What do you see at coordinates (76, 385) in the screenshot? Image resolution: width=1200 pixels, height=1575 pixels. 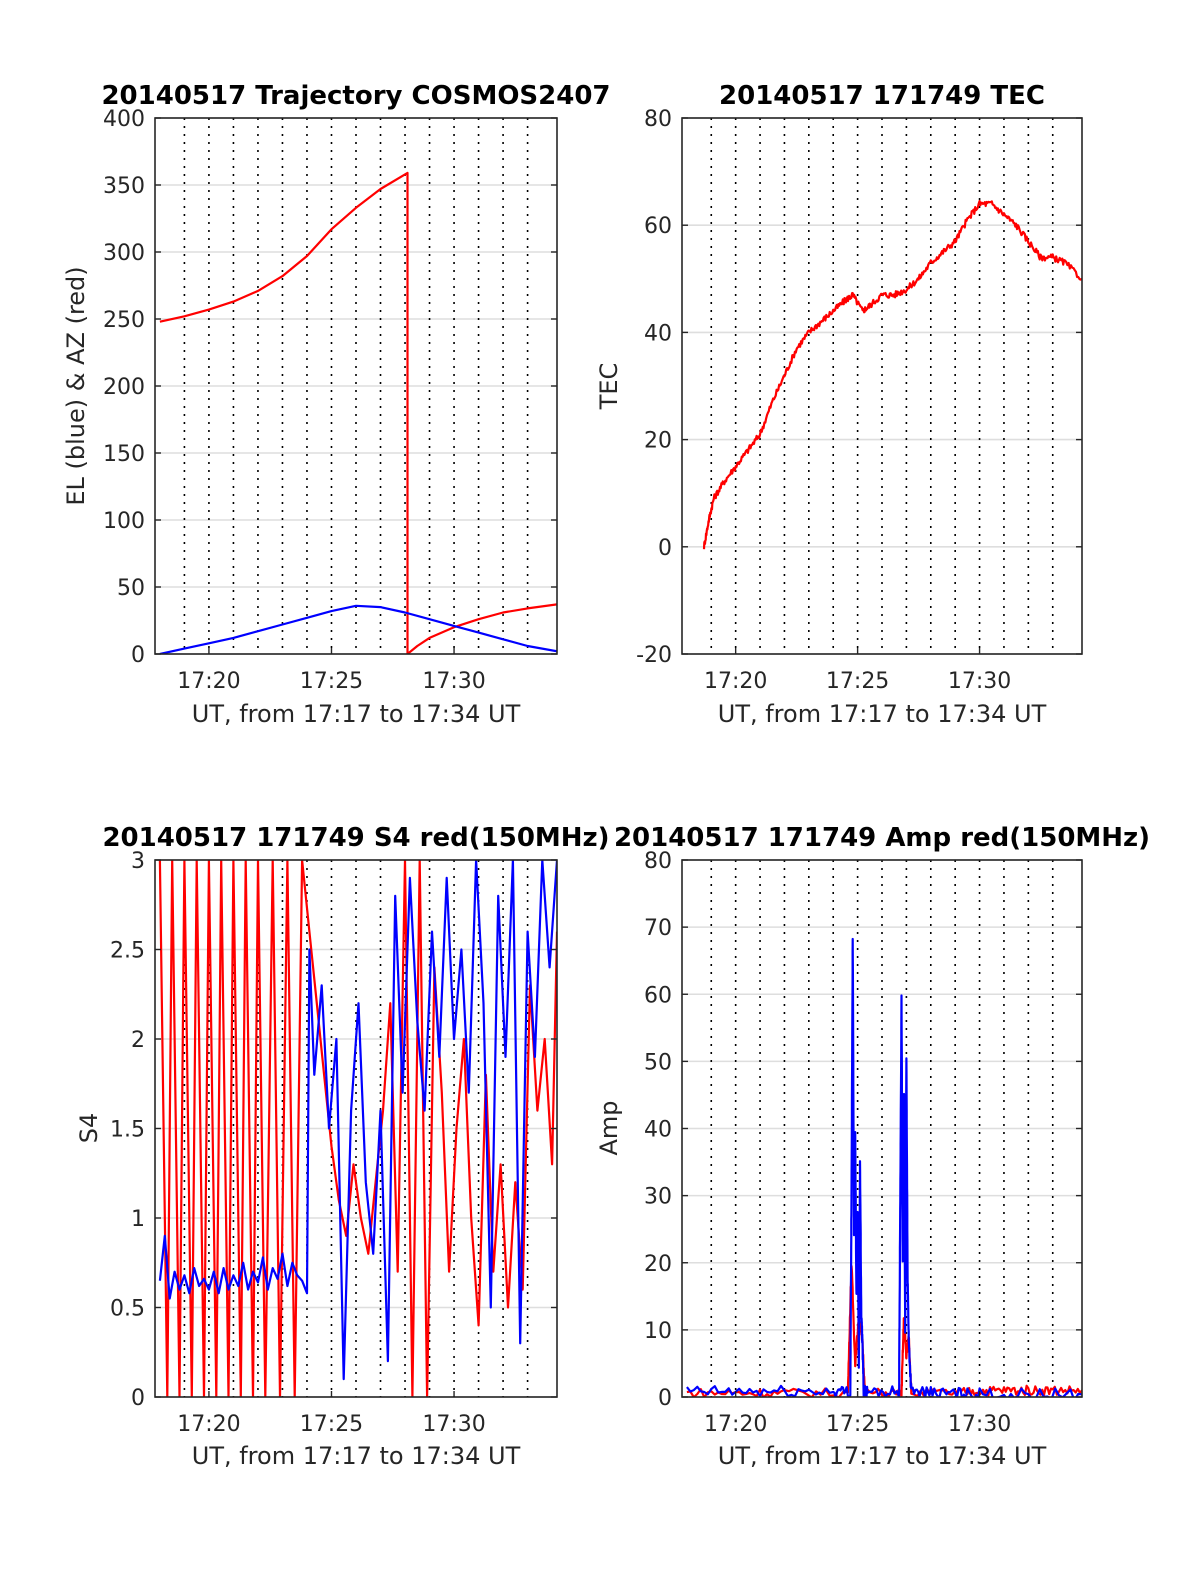 I see `y-axis-label: EL (blue) & AZ (red)` at bounding box center [76, 385].